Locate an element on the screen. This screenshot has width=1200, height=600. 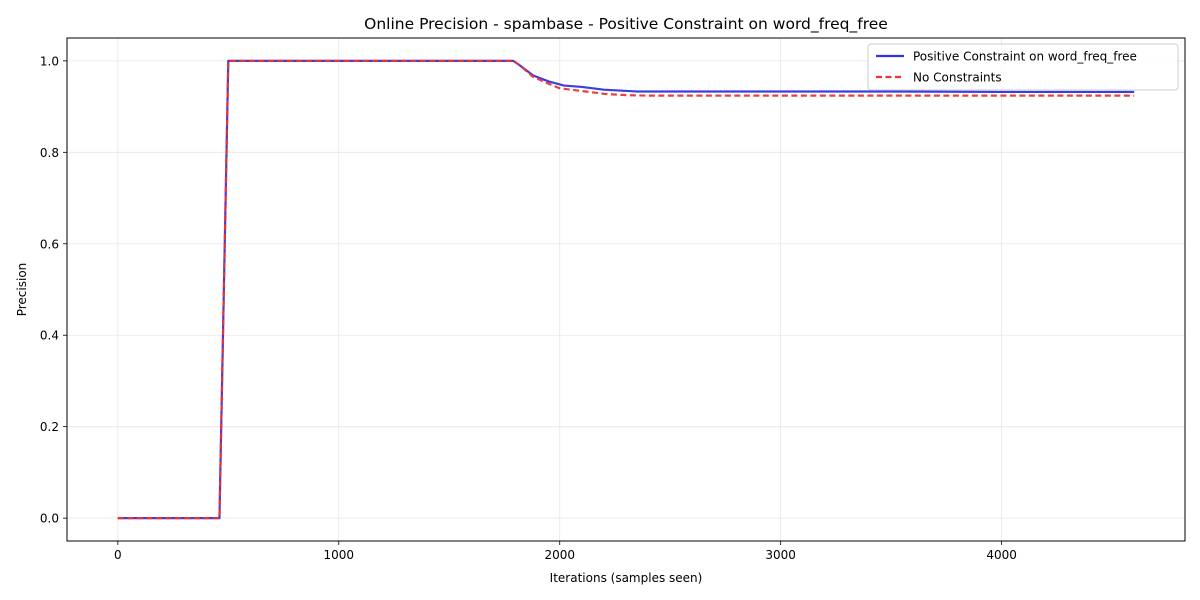
y-tick-label: 0.4 is located at coordinates (49, 336).